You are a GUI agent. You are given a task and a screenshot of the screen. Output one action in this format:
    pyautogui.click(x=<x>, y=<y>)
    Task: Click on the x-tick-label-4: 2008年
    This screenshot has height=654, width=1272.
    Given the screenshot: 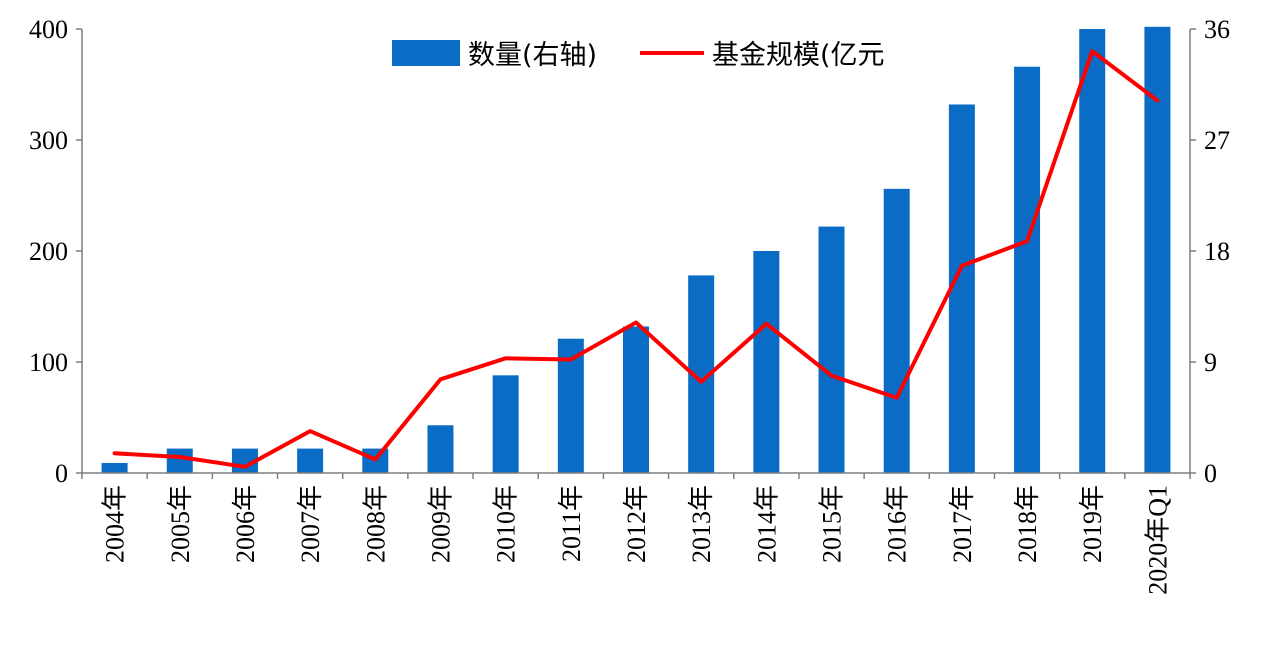 What is the action you would take?
    pyautogui.click(x=375, y=524)
    